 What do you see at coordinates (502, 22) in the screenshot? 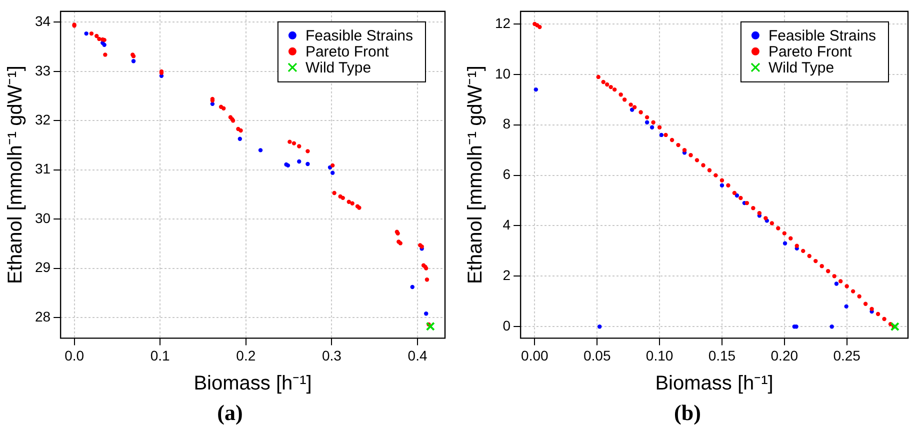
I see `y-tick-label: 12` at bounding box center [502, 22].